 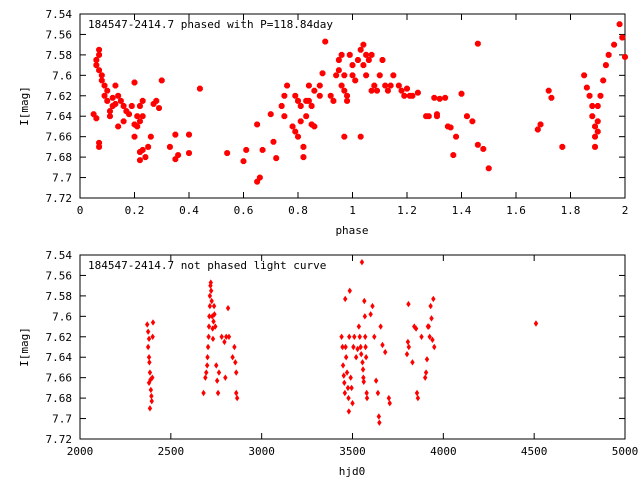 I want to click on phased-x-tick-label: 1.4, so click(x=462, y=210).